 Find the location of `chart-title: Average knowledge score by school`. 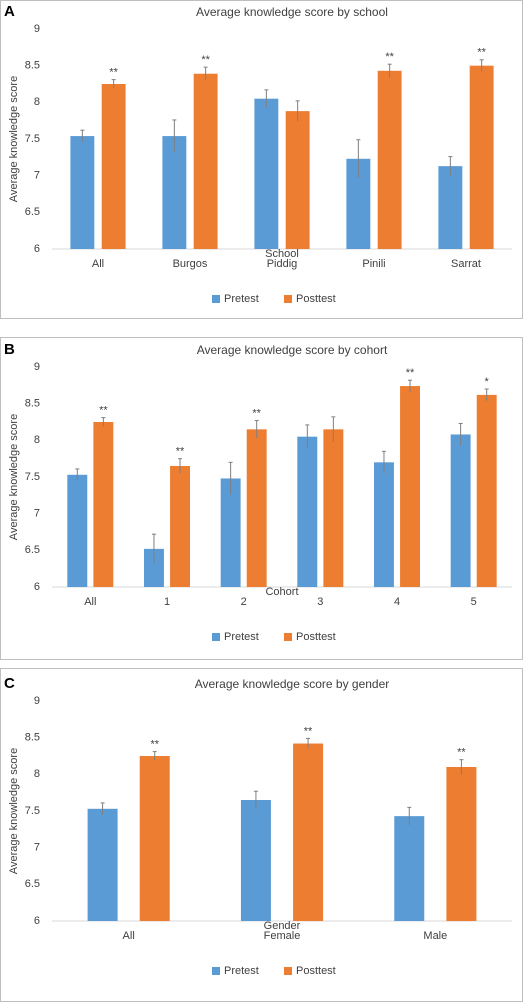

chart-title: Average knowledge score by school is located at coordinates (292, 12).